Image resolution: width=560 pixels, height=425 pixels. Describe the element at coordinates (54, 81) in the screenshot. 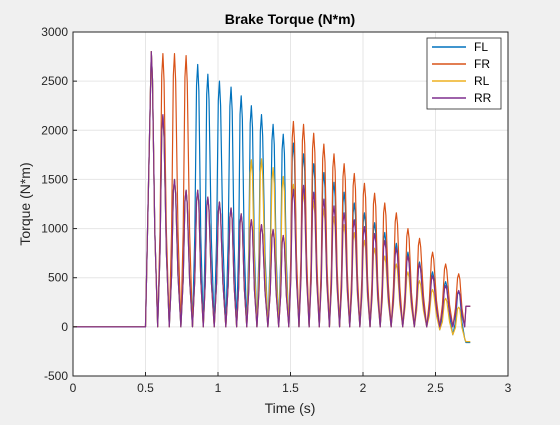

I see `y-tick-label: 2500` at that location.